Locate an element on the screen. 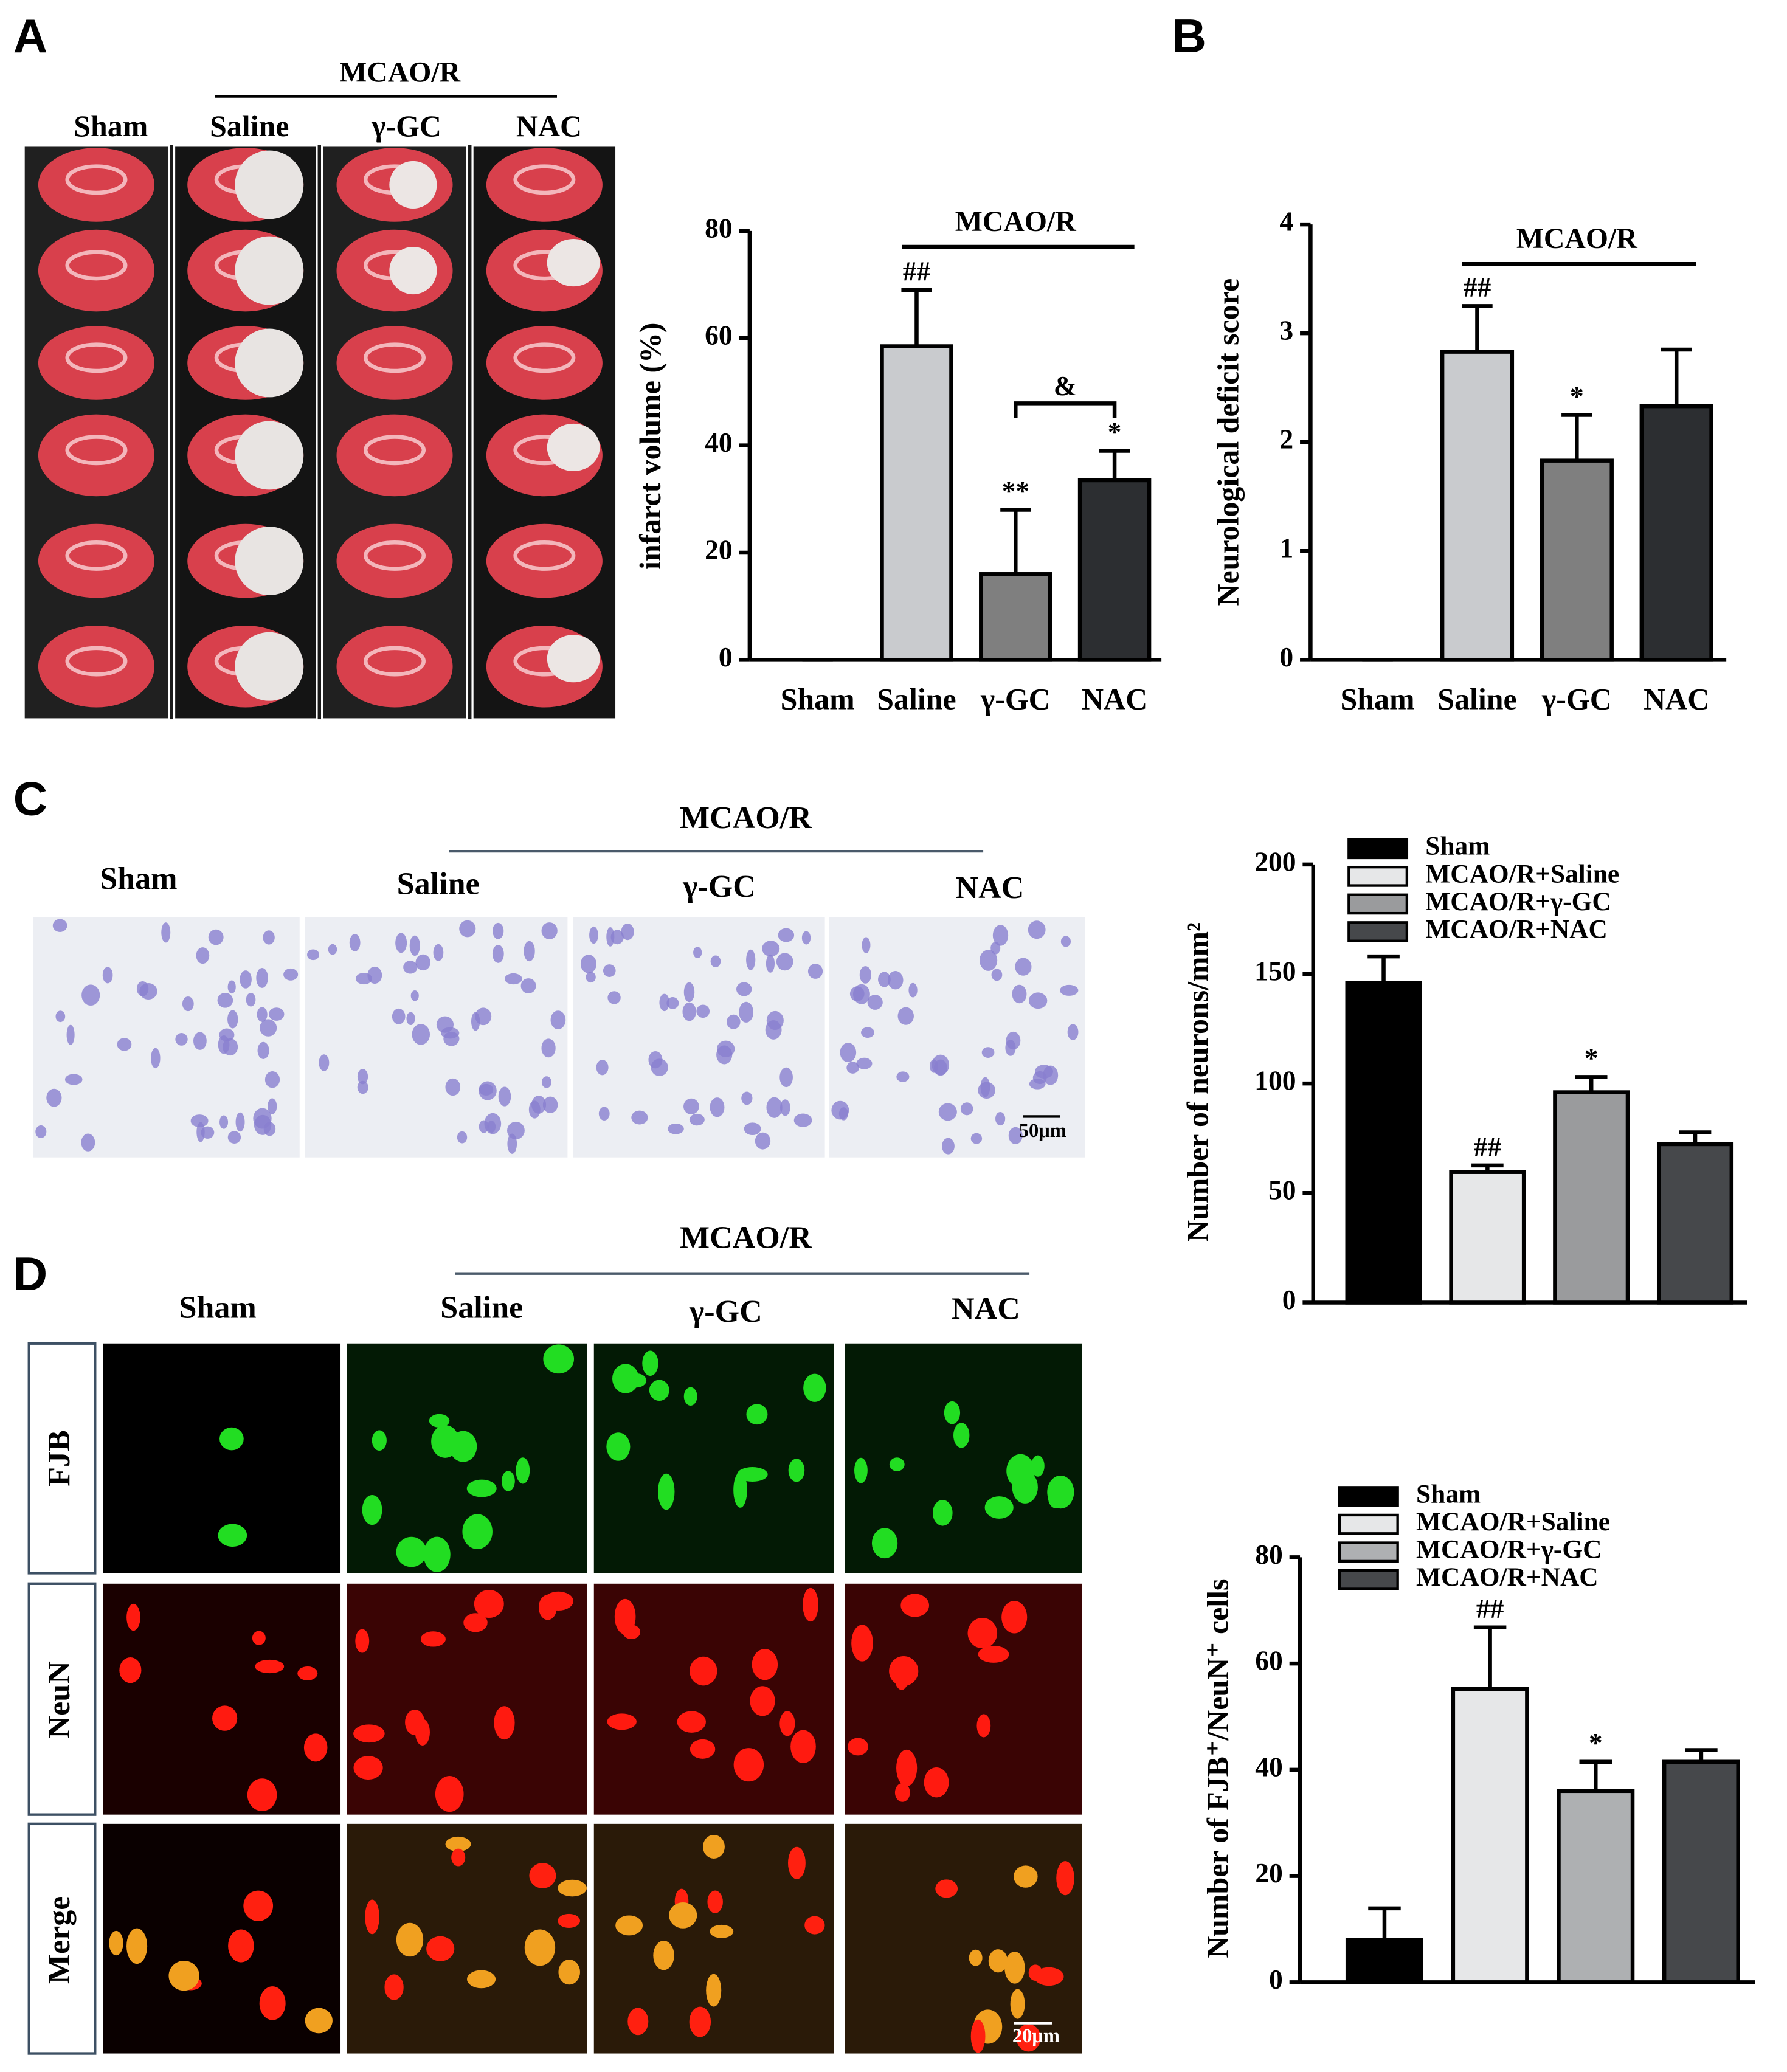 This screenshot has width=1787, height=2072. legend-label: MCAO/R+Saline is located at coordinates (1513, 1522).